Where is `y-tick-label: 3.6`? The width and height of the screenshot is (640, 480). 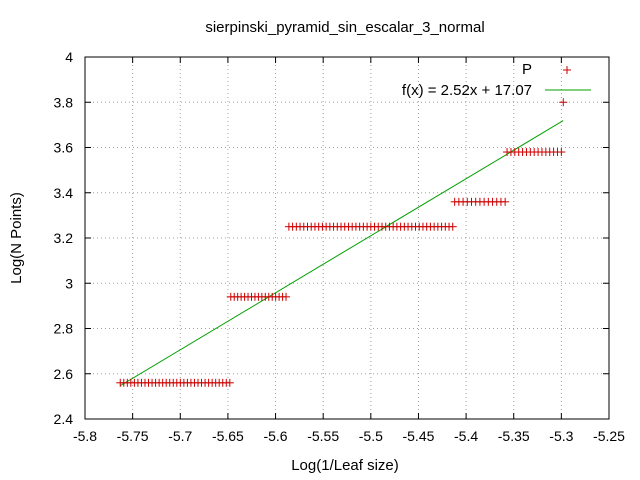 y-tick-label: 3.6 is located at coordinates (64, 148).